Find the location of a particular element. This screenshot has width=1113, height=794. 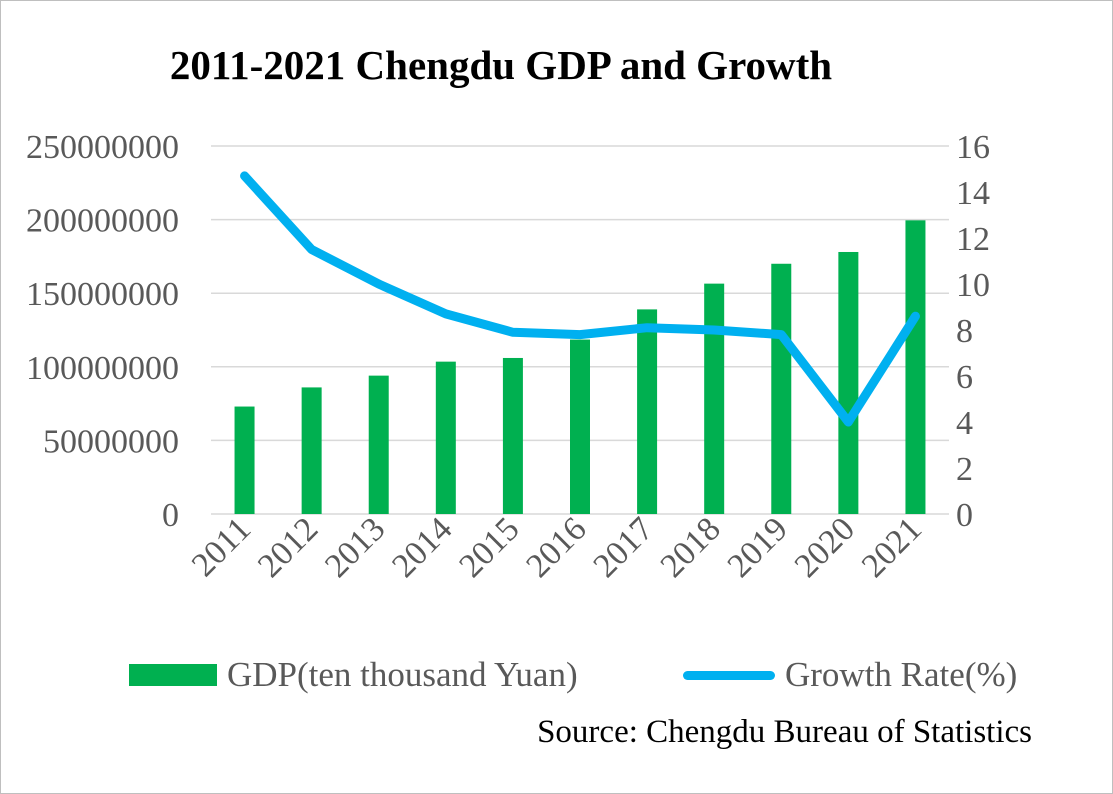

x-tick-label-2021: 2021 is located at coordinates (892, 547).